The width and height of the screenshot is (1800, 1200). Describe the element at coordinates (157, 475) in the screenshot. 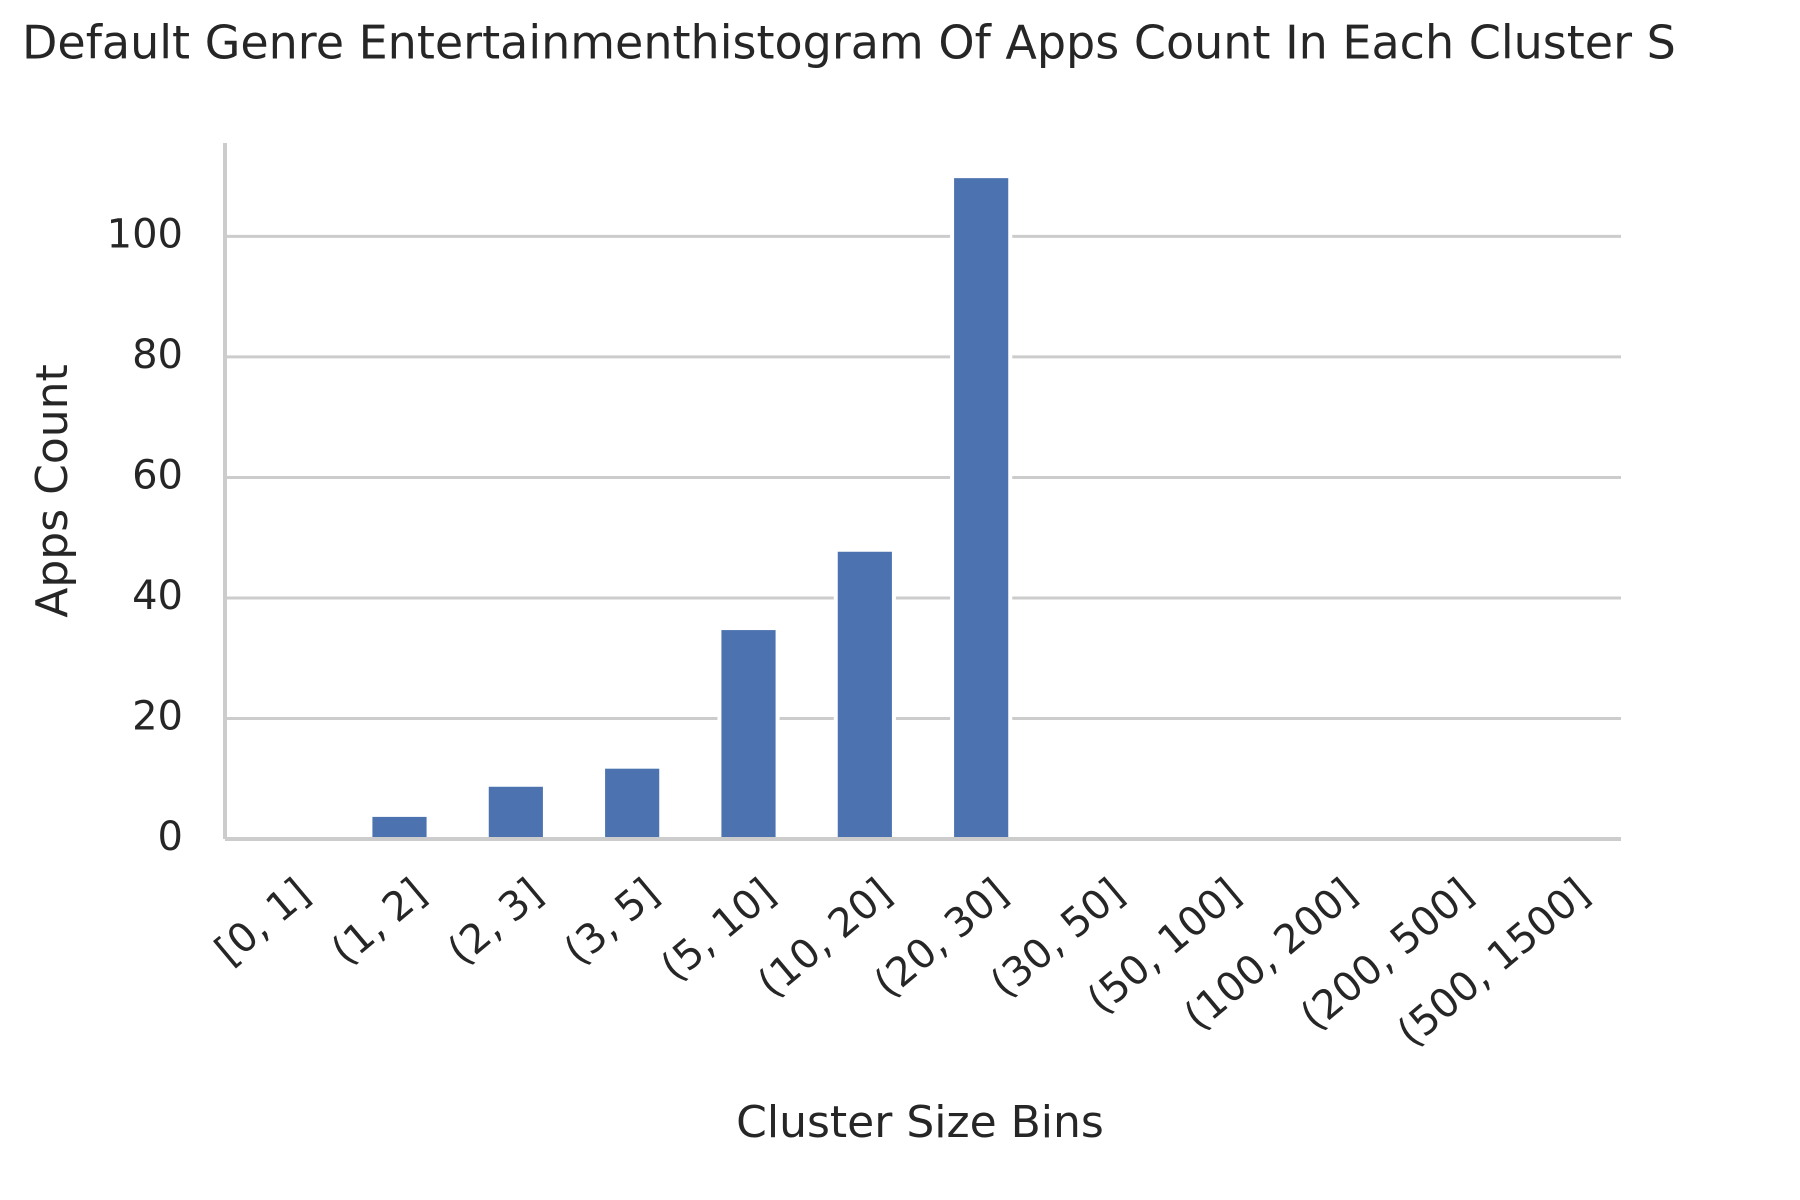

I see `y-tick-label: 60` at that location.